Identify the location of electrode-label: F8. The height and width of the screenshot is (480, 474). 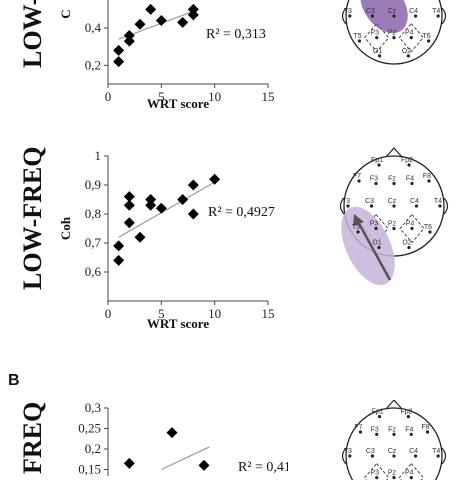
(427, 176).